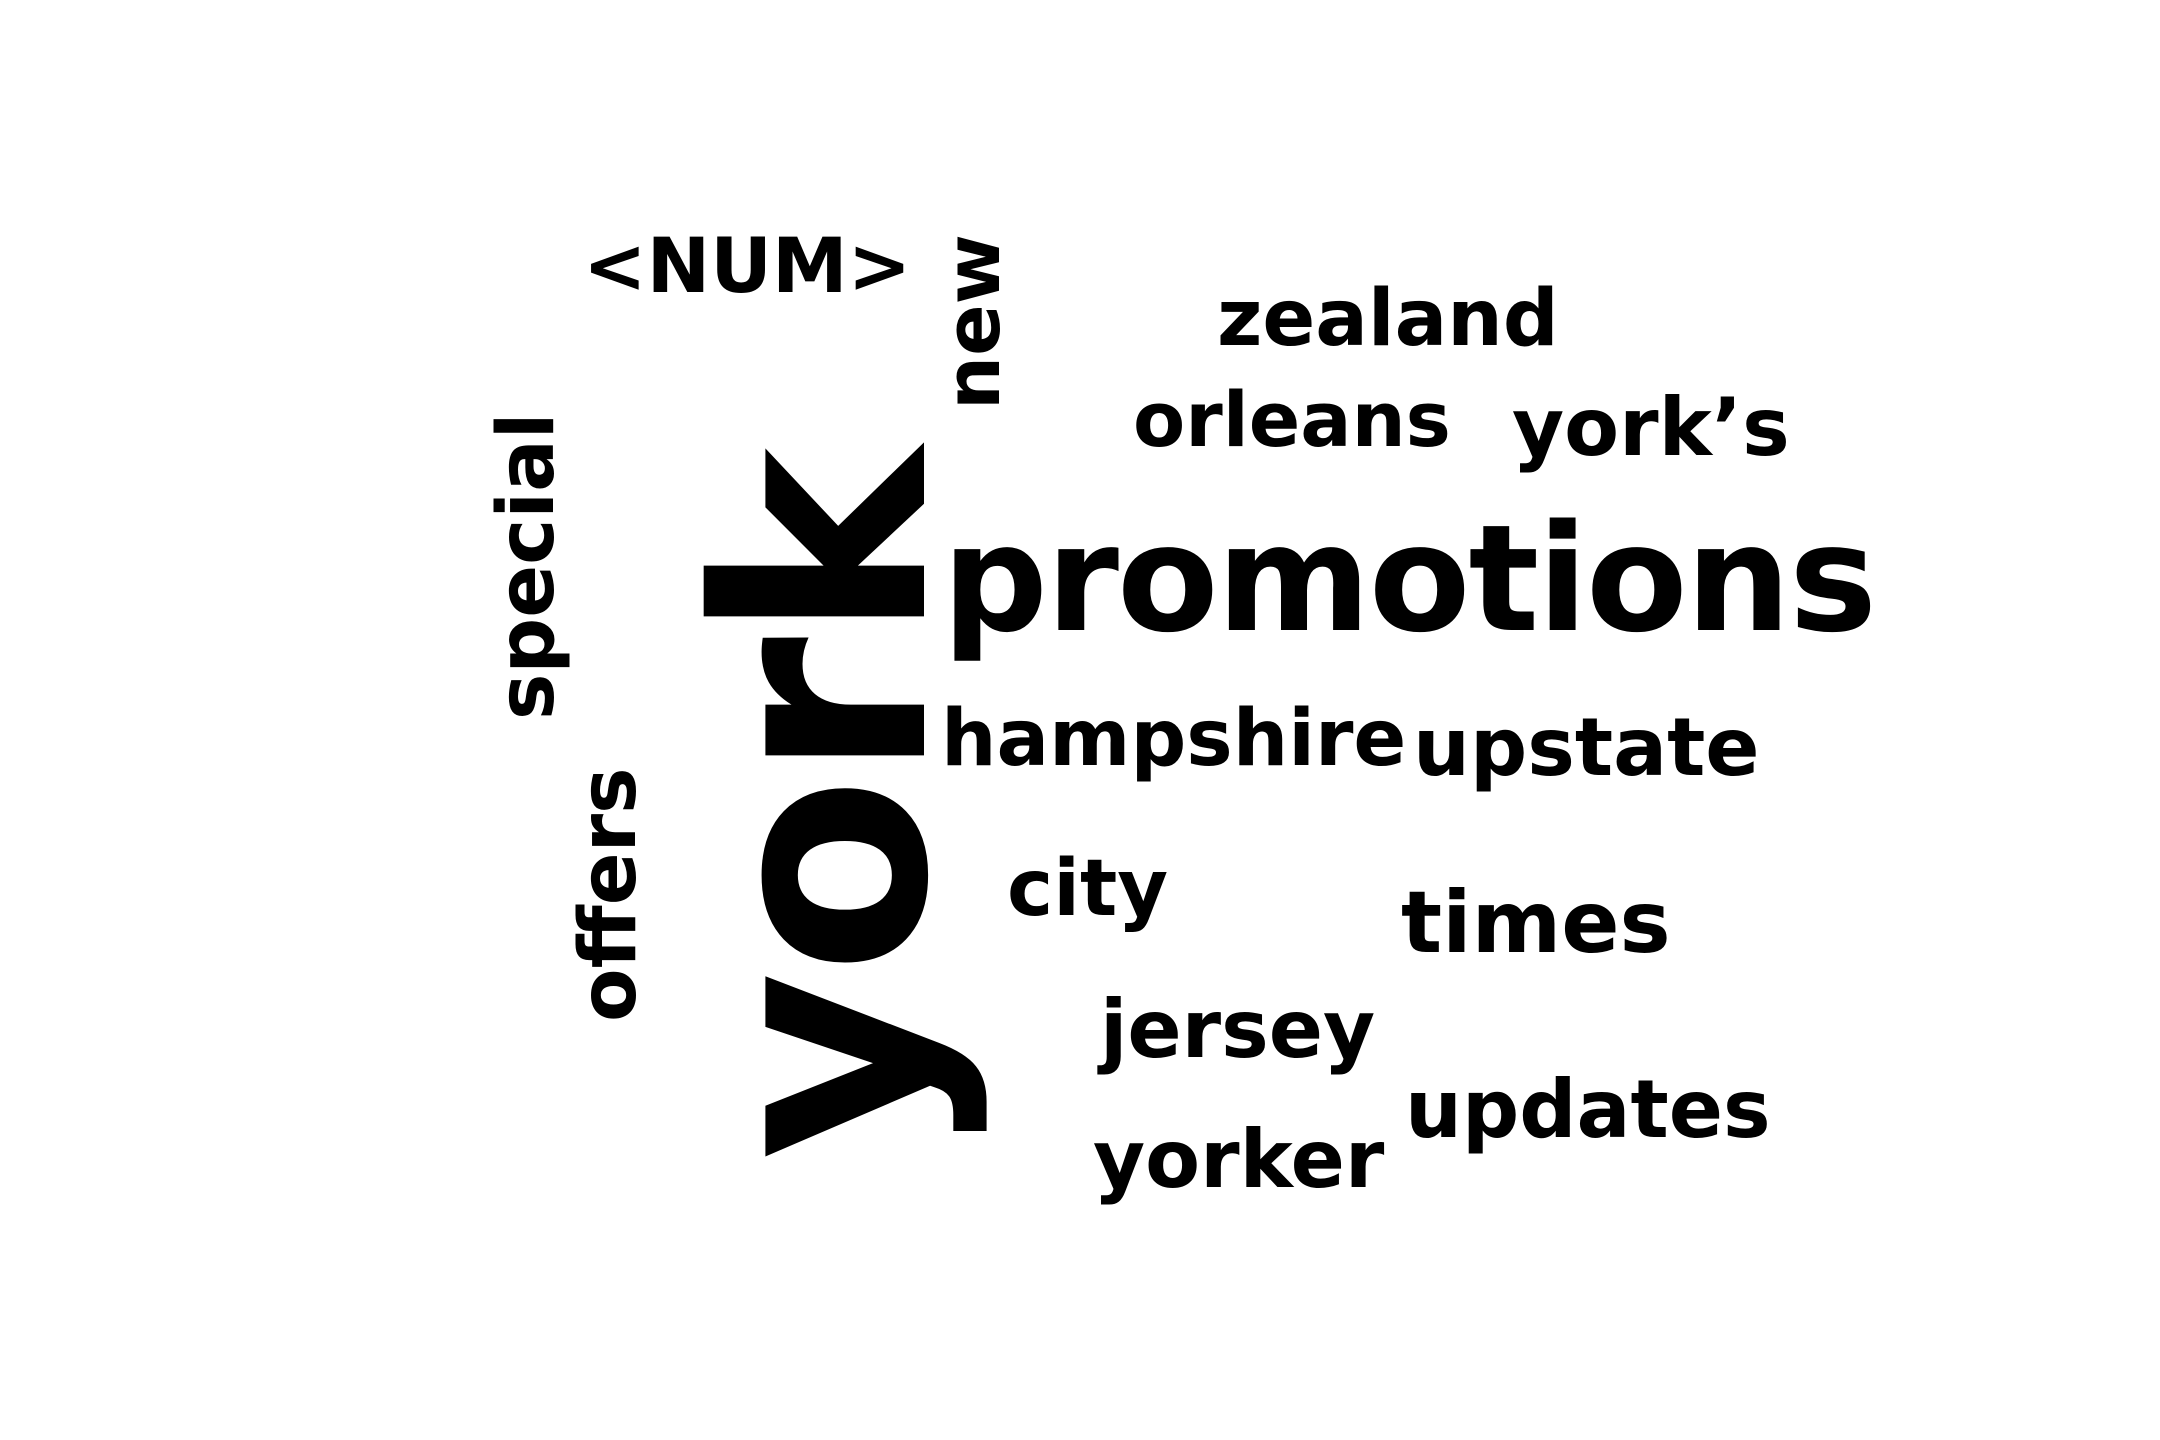  I want to click on word-hampshire: hampshire, so click(1174, 739).